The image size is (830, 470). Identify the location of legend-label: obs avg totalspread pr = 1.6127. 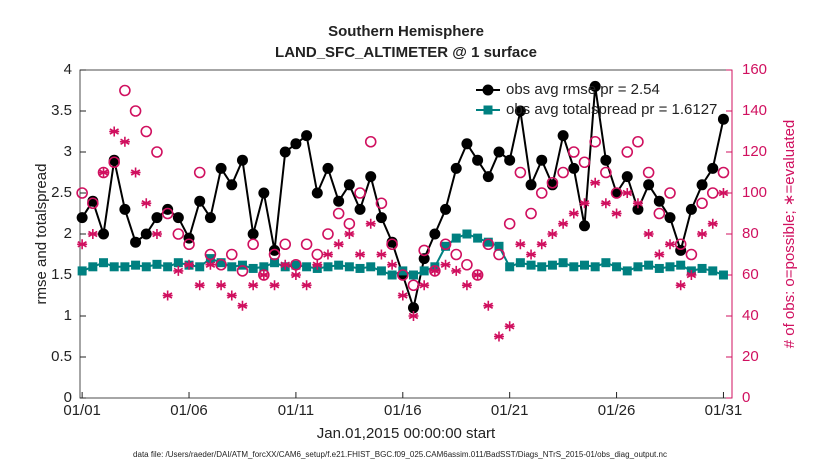
(611, 109).